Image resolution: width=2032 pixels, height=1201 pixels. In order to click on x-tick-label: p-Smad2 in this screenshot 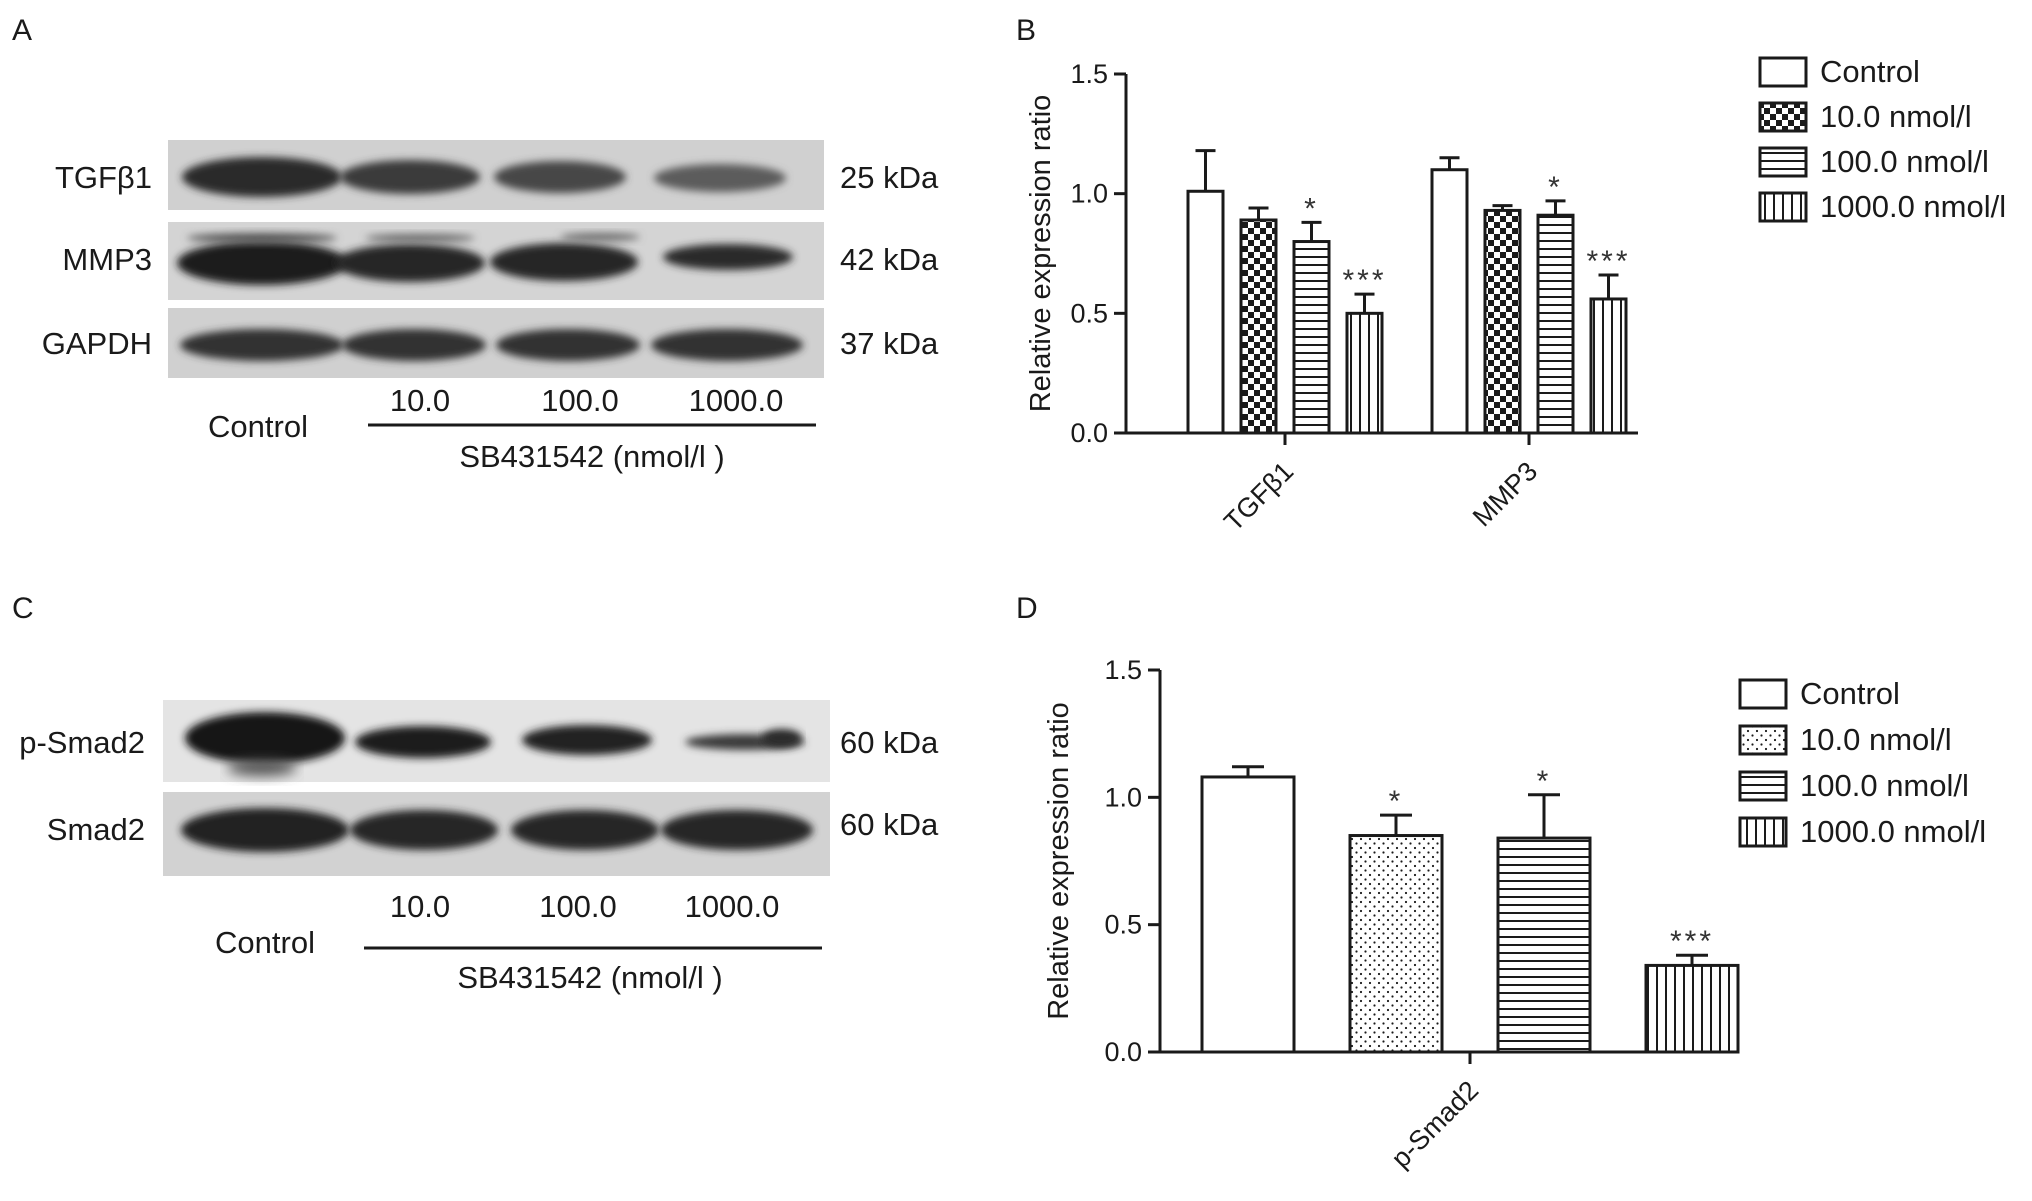, I will do `click(1435, 1124)`.